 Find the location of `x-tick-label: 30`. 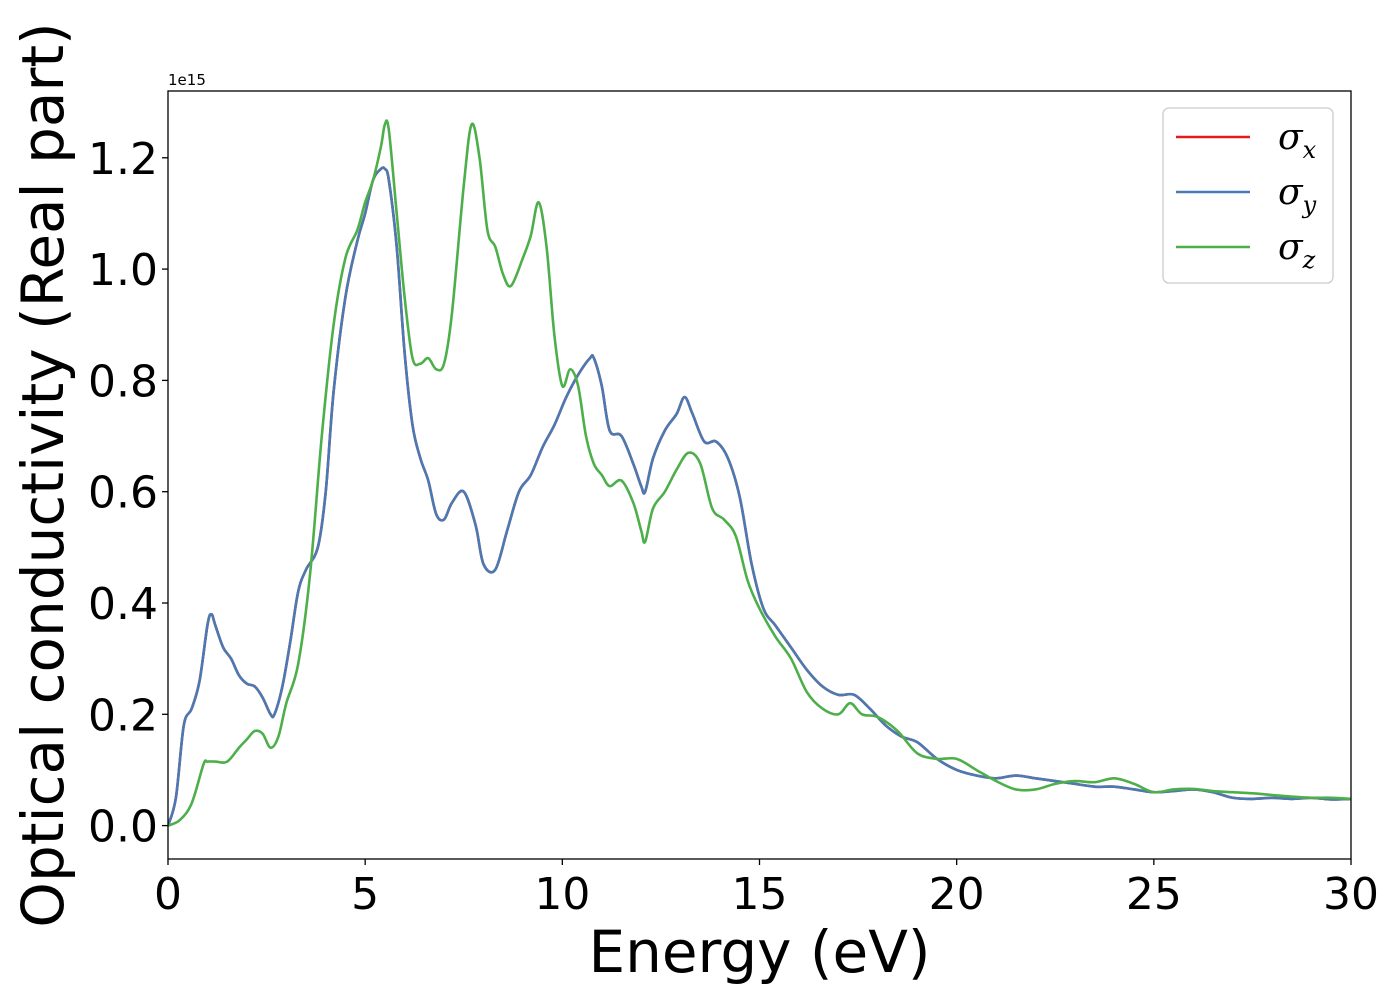

x-tick-label: 30 is located at coordinates (1351, 894).